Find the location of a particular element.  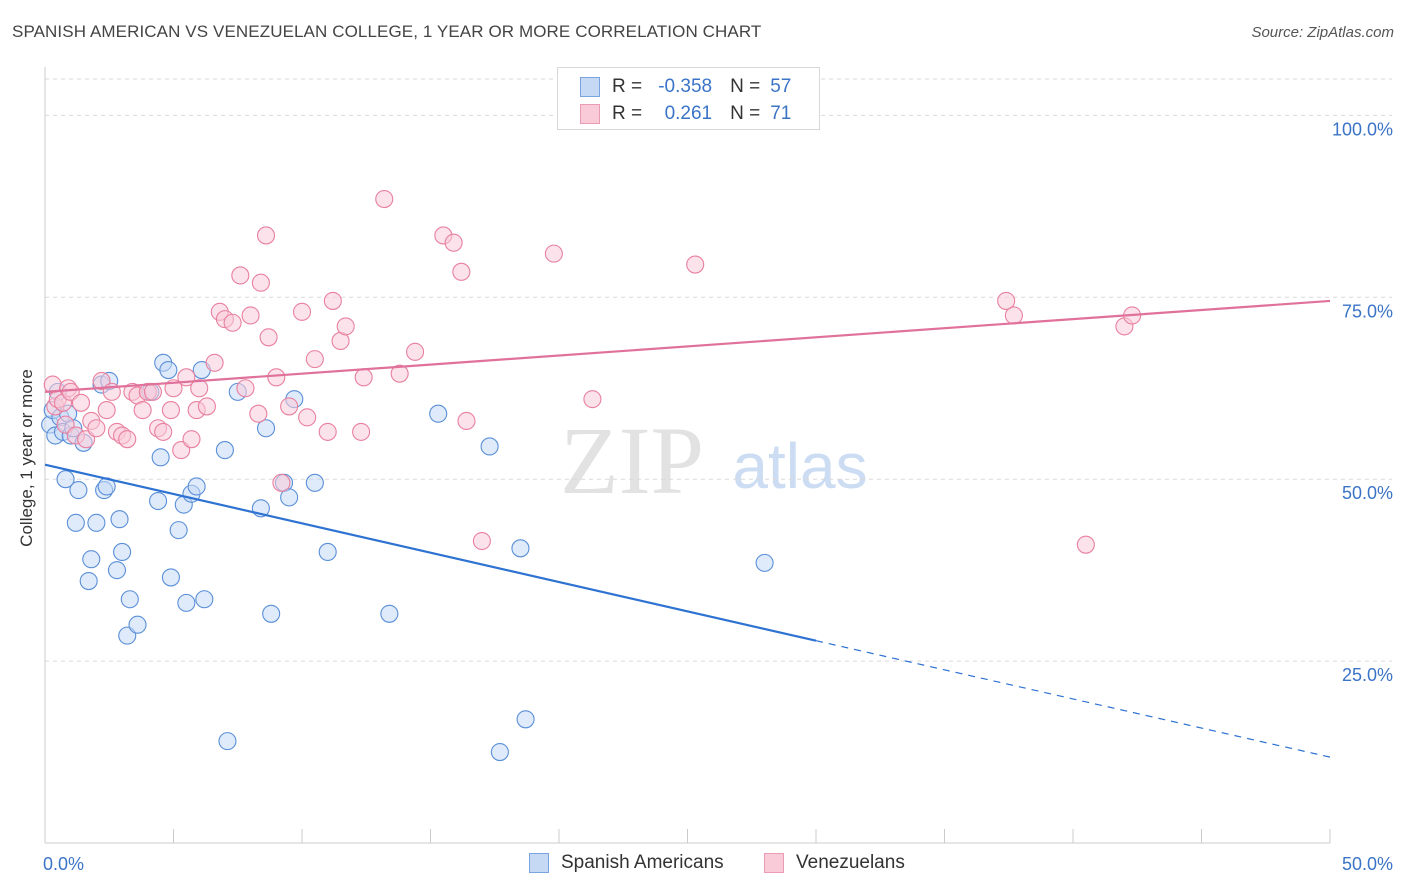

y-tick-label: 25.0% is located at coordinates (1367, 675).